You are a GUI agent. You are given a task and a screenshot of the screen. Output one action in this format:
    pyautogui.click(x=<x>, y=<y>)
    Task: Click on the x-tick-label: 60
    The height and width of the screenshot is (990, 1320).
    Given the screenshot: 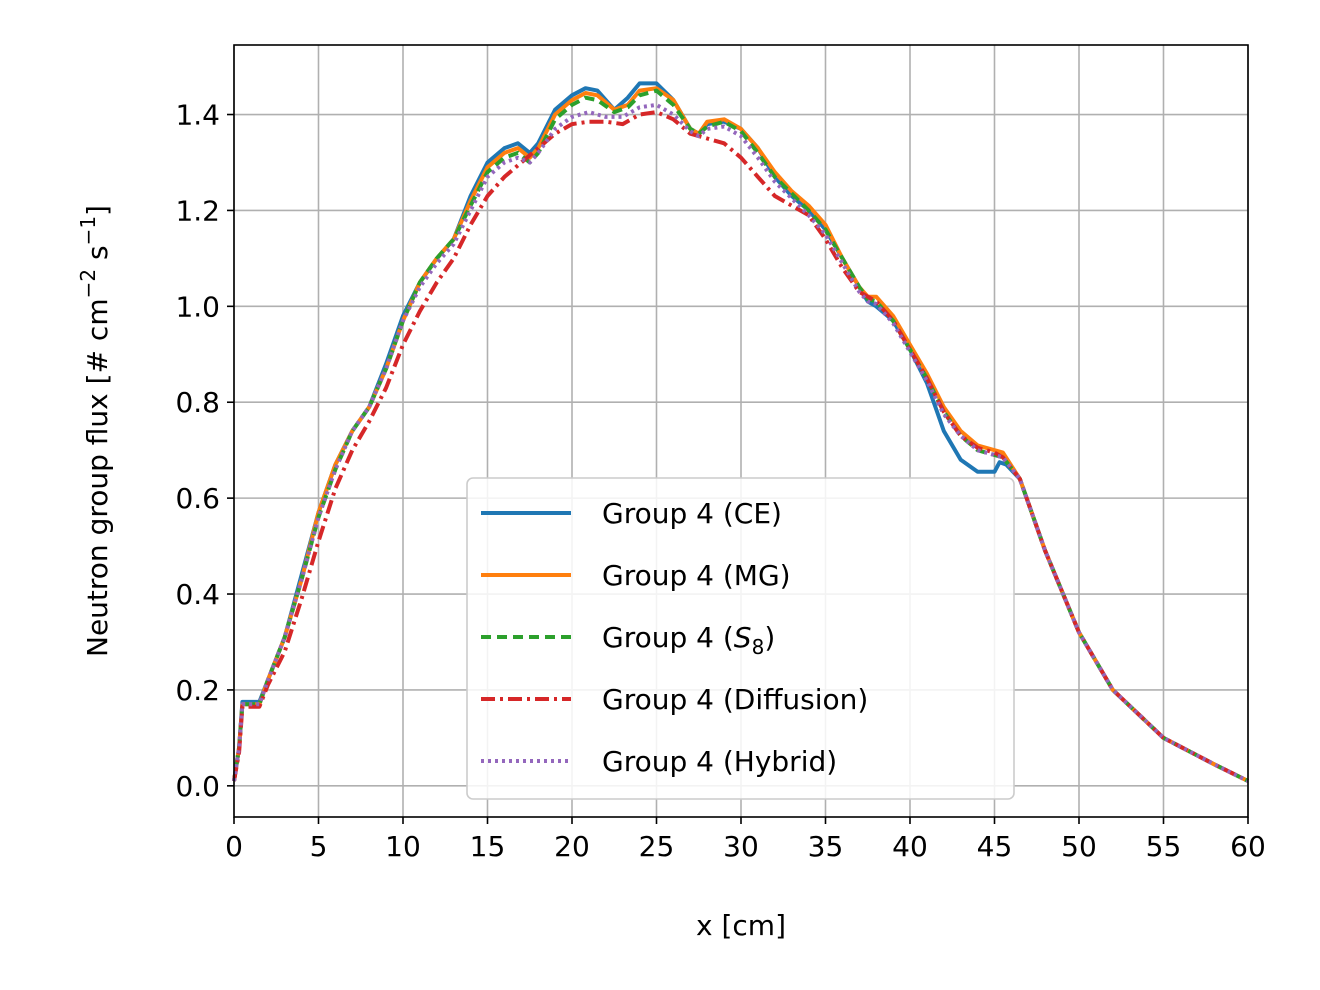 What is the action you would take?
    pyautogui.click(x=1248, y=846)
    